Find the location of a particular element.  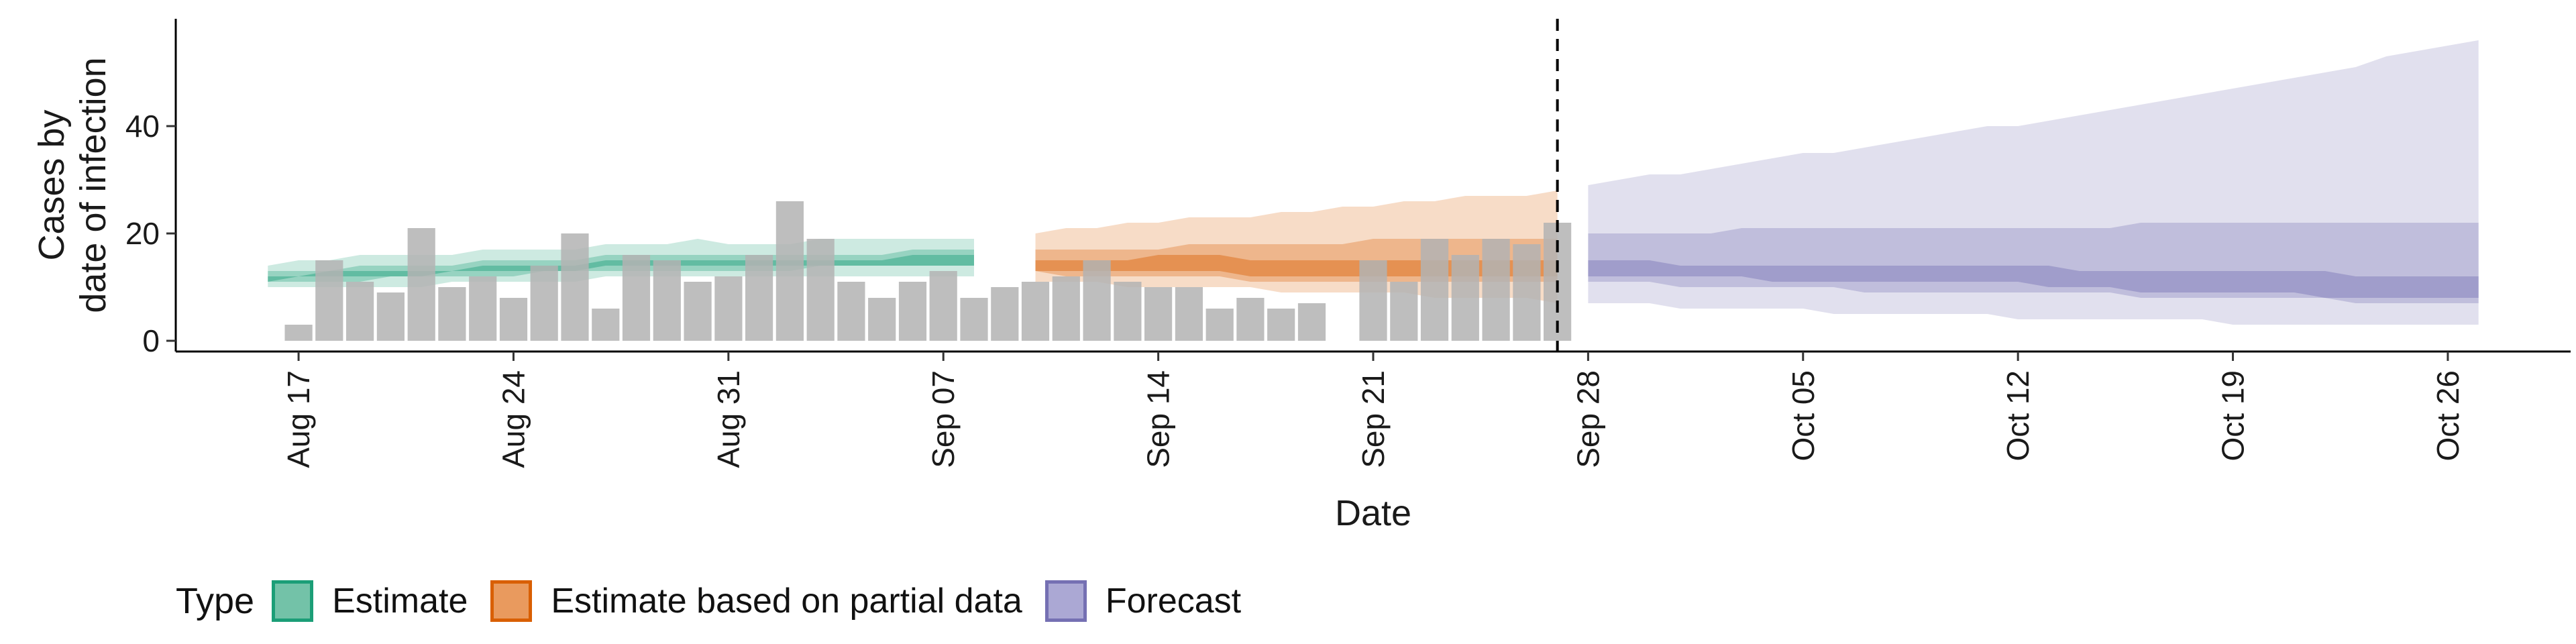

x-axis-title: Date is located at coordinates (1373, 513).